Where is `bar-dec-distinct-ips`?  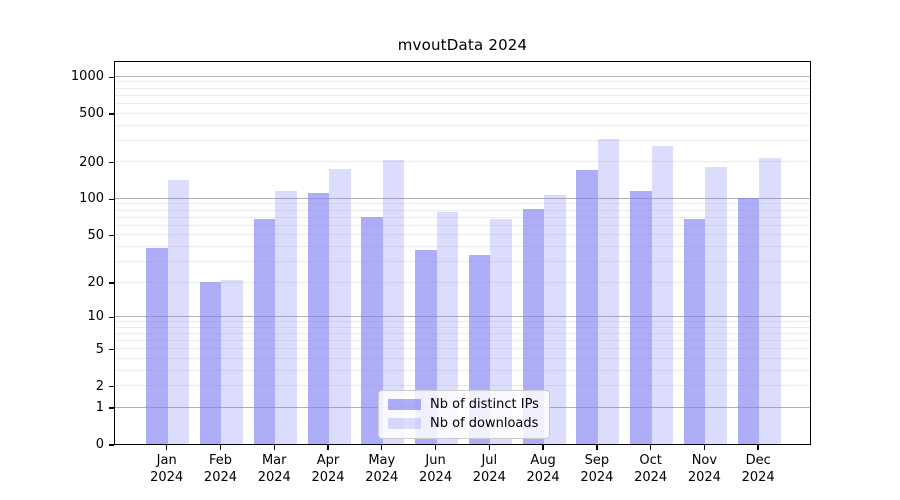 bar-dec-distinct-ips is located at coordinates (748, 321).